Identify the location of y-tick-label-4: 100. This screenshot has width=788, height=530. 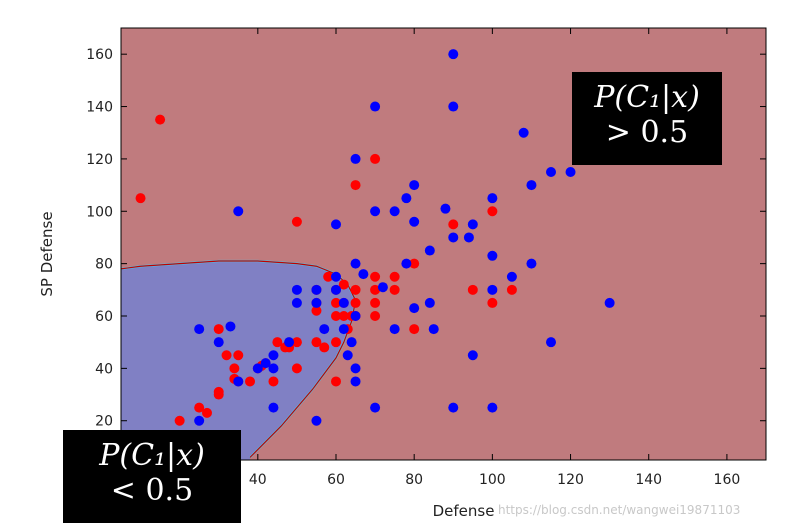
(99, 212).